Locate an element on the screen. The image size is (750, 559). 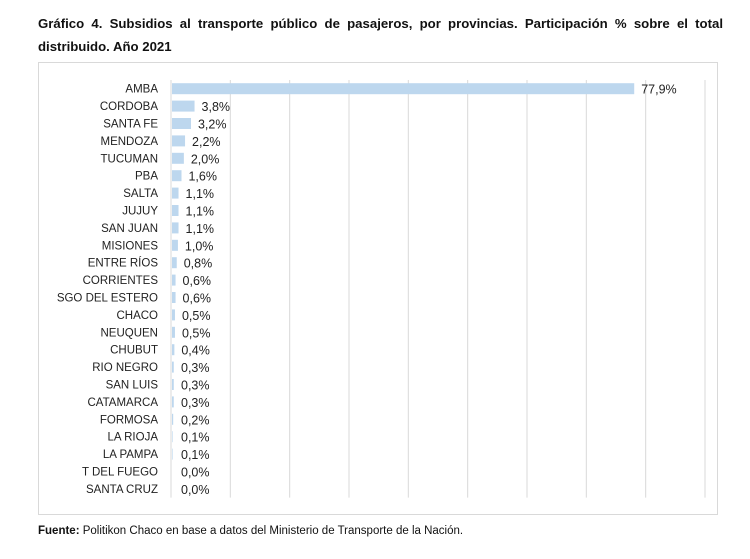
category-label: MISIONES is located at coordinates (130, 246).